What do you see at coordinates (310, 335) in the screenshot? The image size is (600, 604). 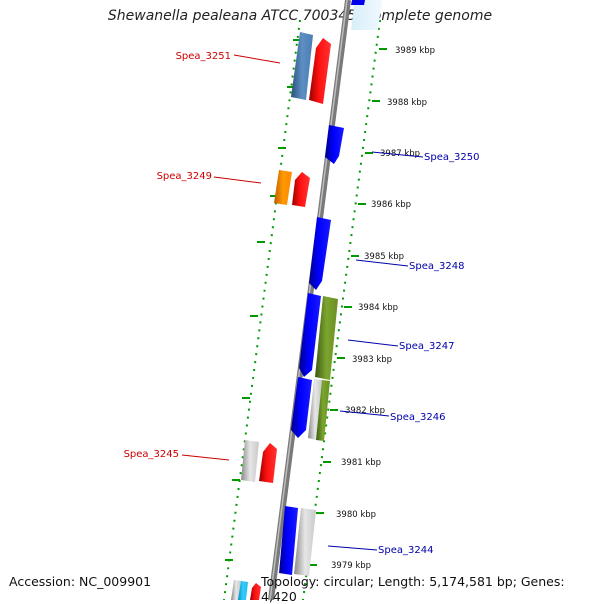 I see `gene-spea-3247-blue` at bounding box center [310, 335].